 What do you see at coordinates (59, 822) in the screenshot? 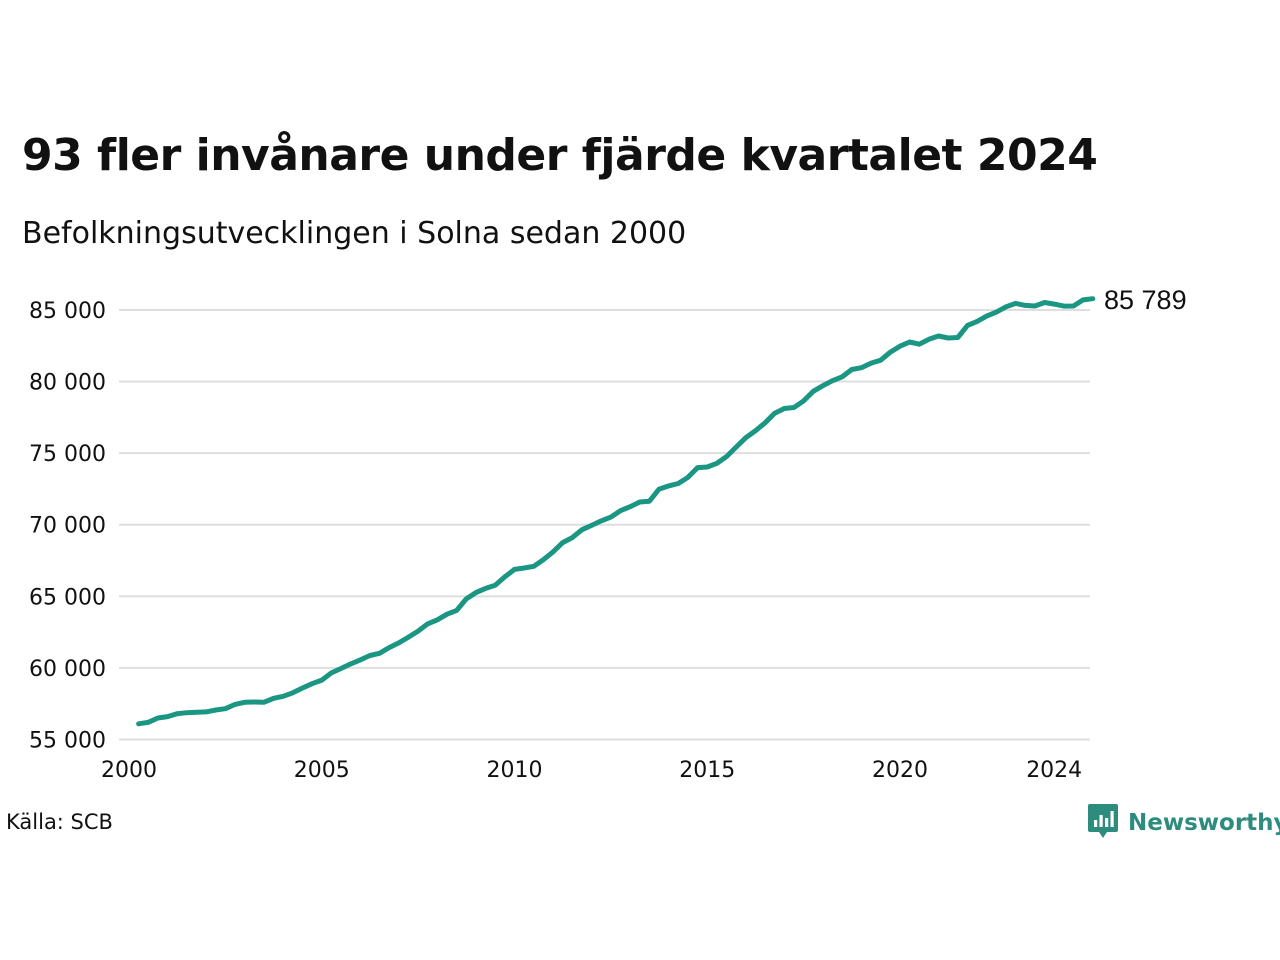
I see `source-credit: Källa: SCB` at bounding box center [59, 822].